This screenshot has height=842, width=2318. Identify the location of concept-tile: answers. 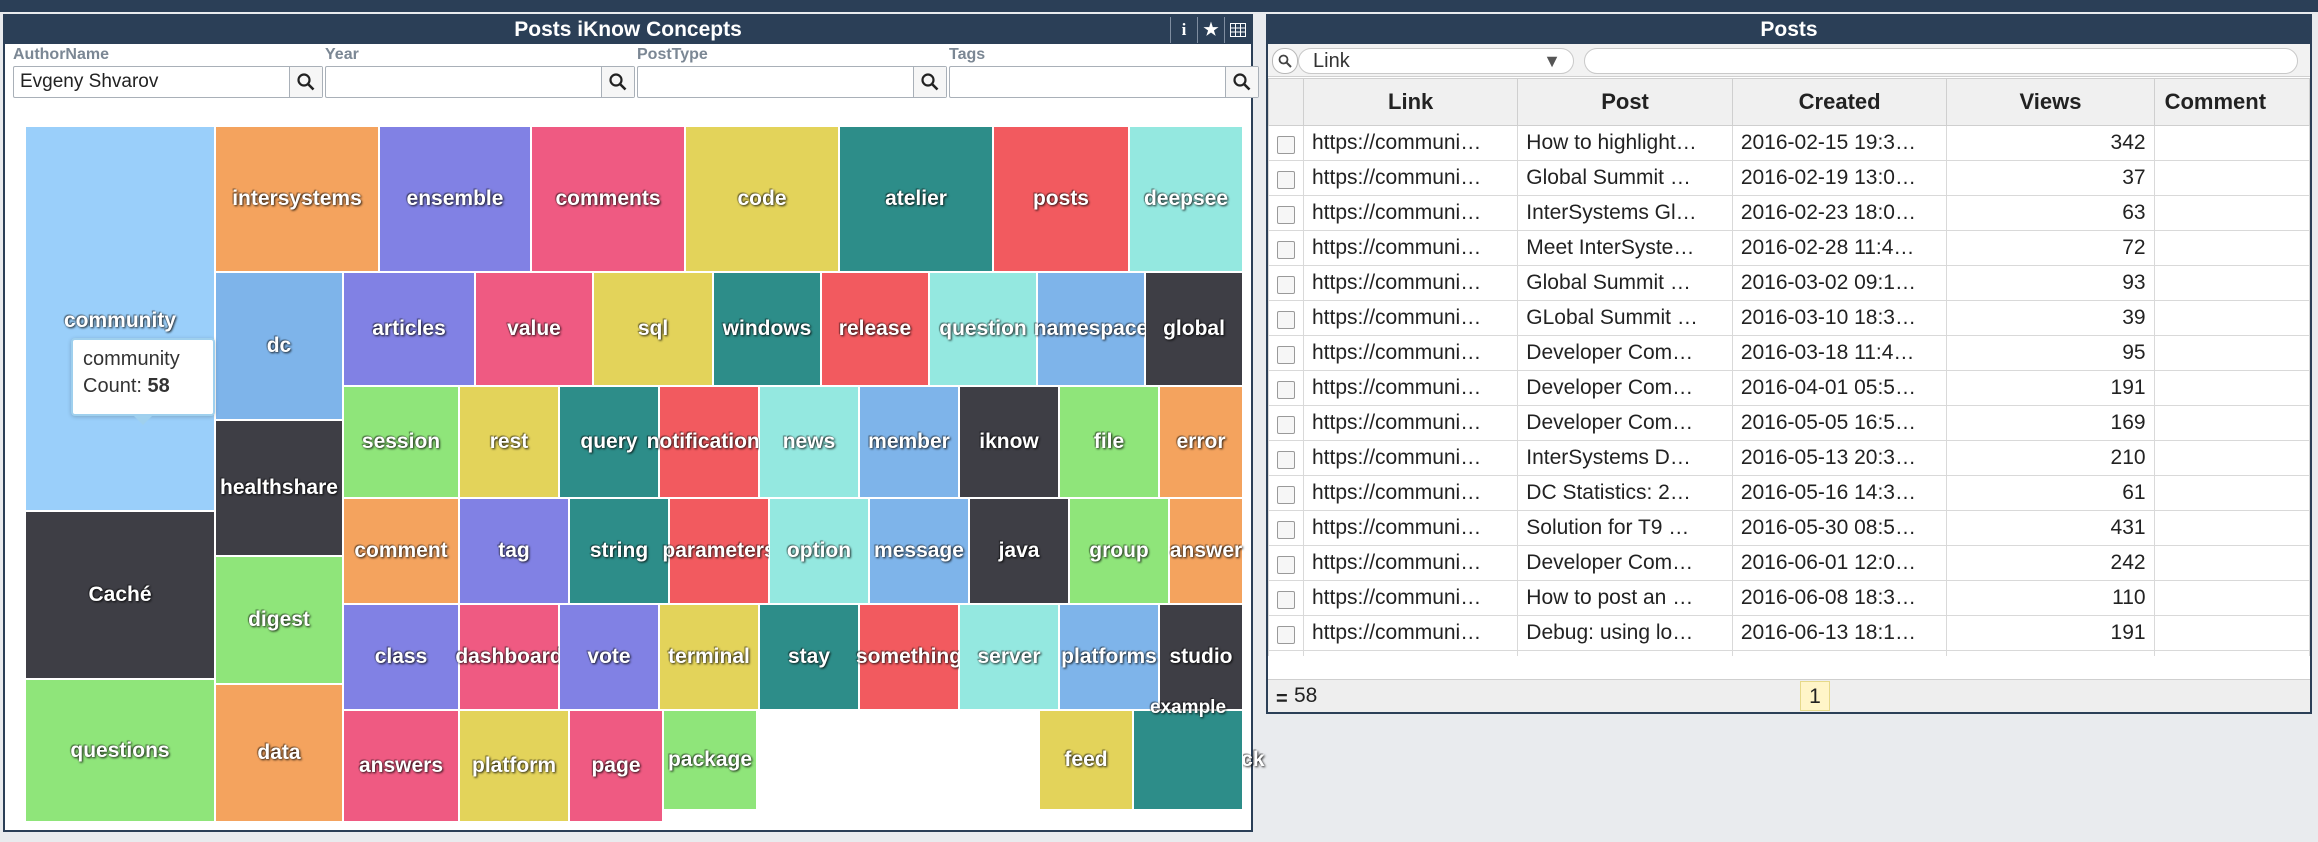
(401, 766).